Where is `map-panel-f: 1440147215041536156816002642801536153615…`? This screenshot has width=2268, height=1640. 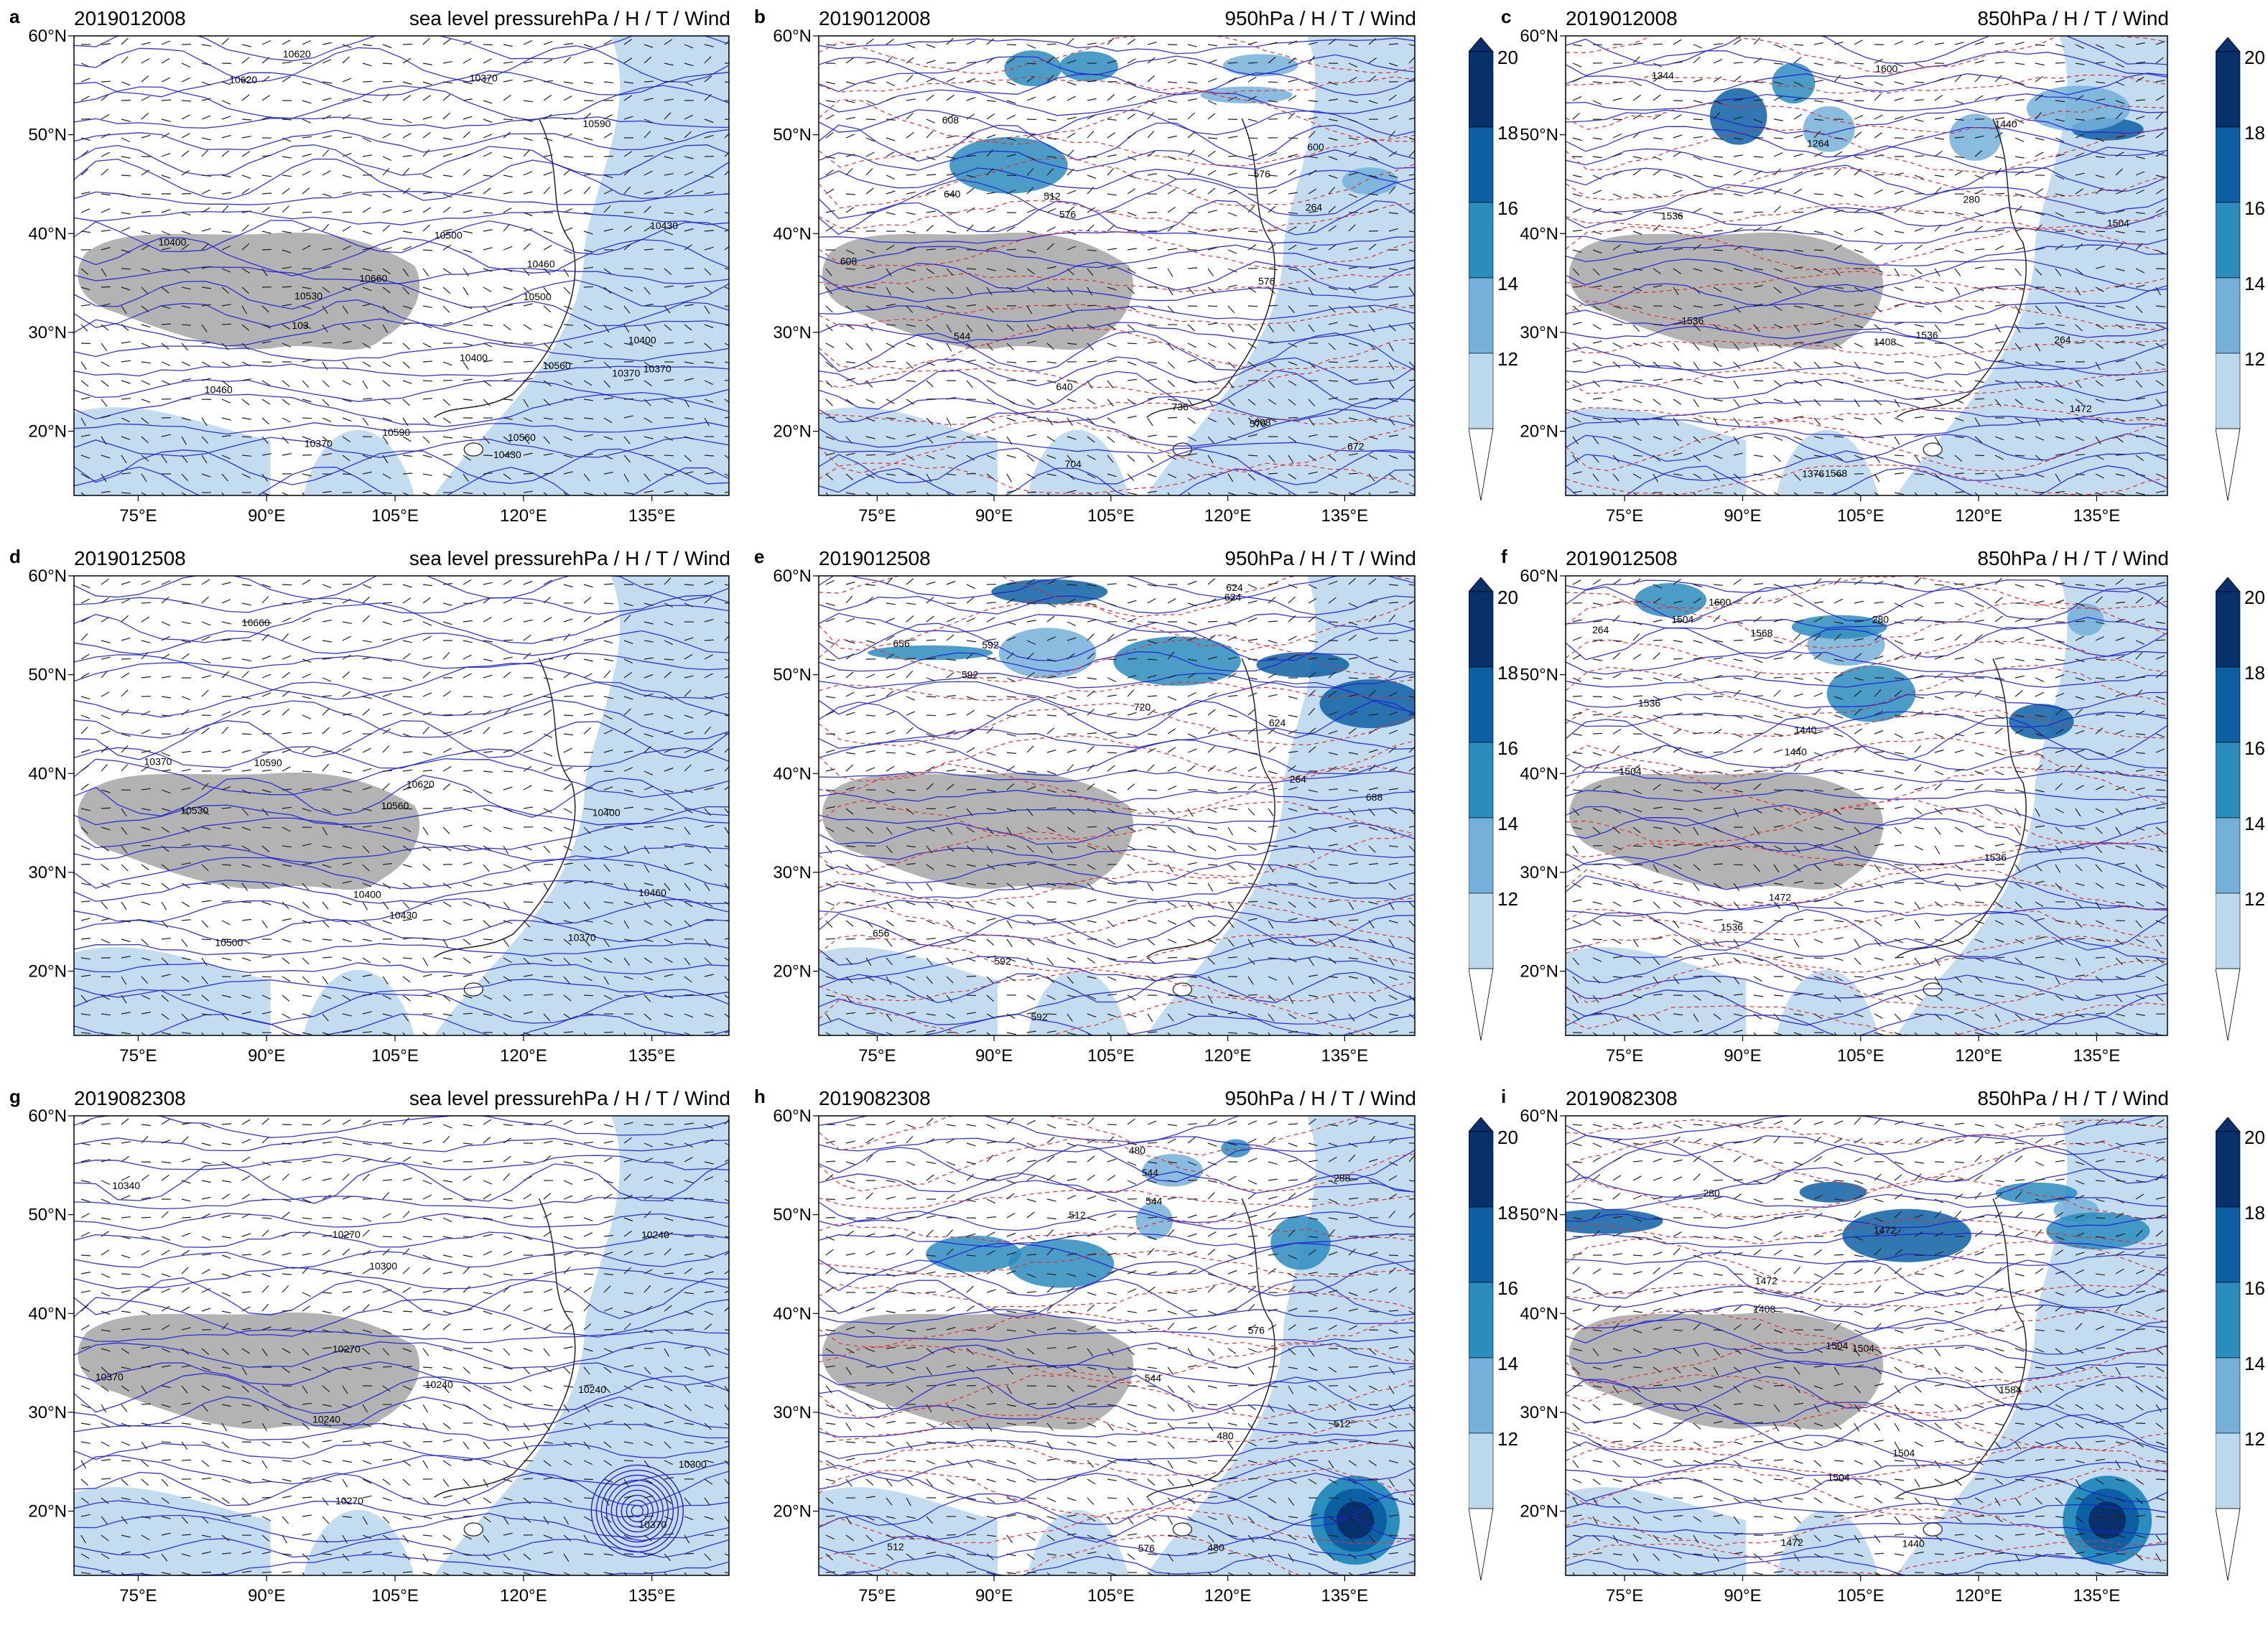
map-panel-f: 1440147215041536156816002642801536153615… is located at coordinates (1837, 838).